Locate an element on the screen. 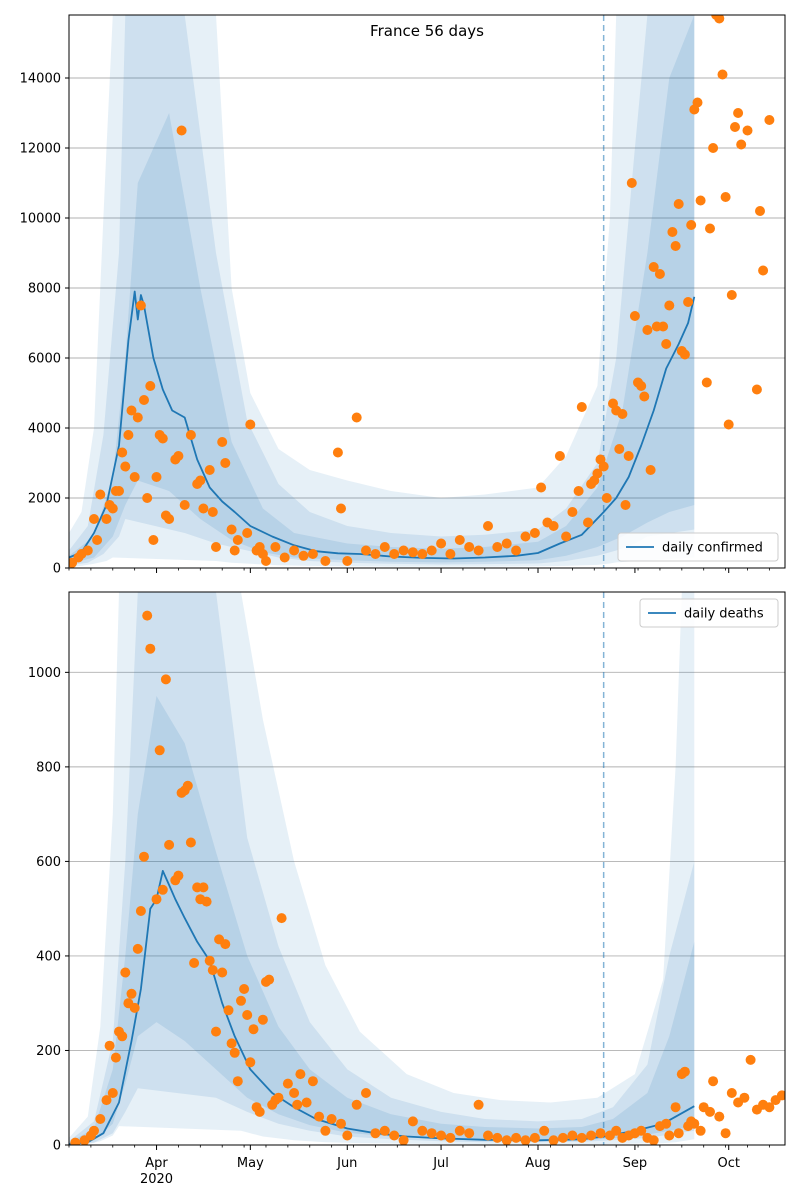 The image size is (800, 1204). x-tick-label: May is located at coordinates (250, 1163).